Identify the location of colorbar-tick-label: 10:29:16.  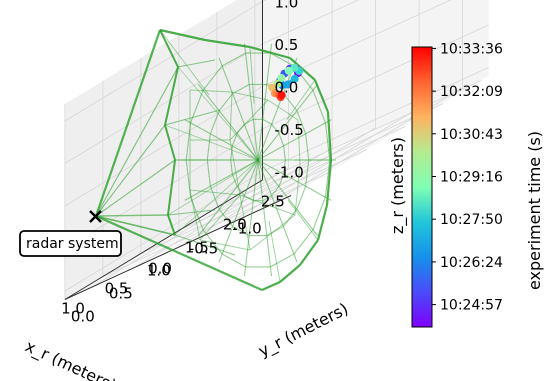
(471, 178).